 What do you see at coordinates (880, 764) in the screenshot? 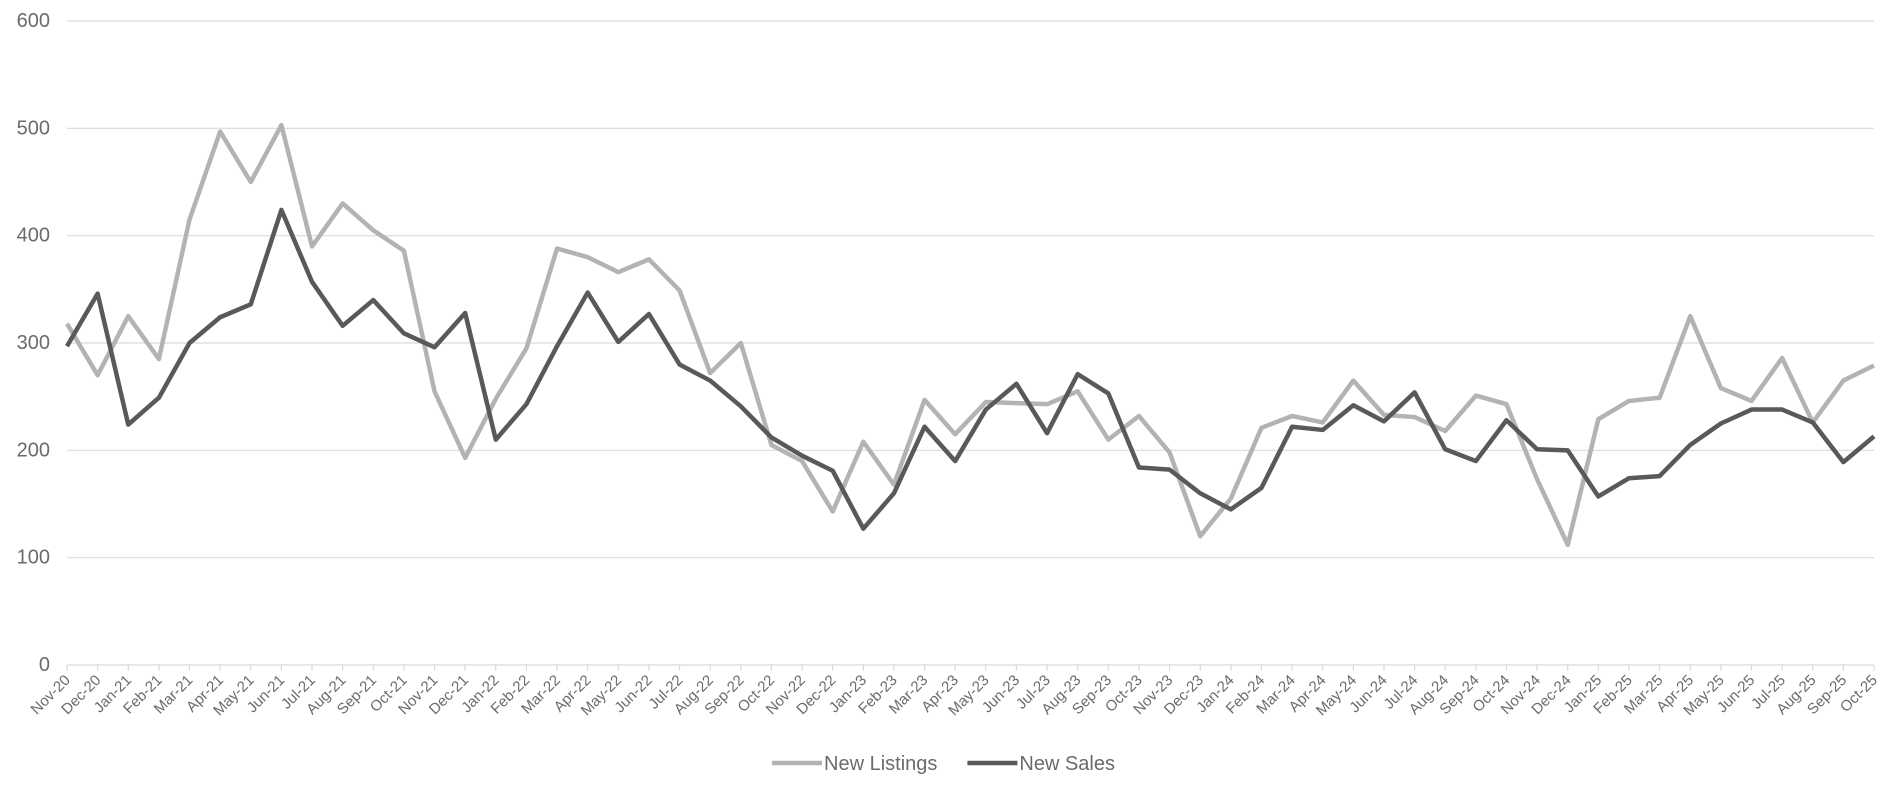
I see `legend-label: New Listings` at bounding box center [880, 764].